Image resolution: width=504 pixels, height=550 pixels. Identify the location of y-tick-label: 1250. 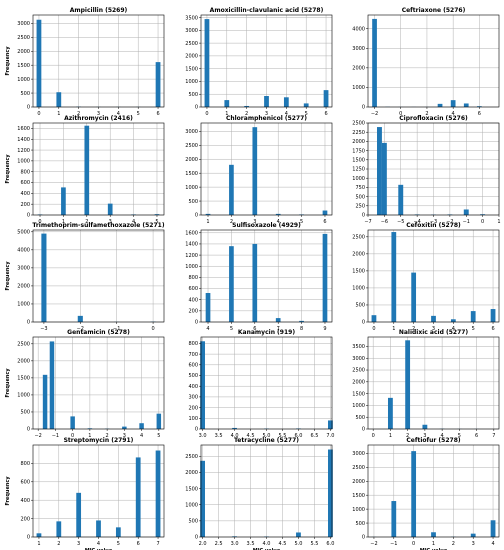
(358, 170).